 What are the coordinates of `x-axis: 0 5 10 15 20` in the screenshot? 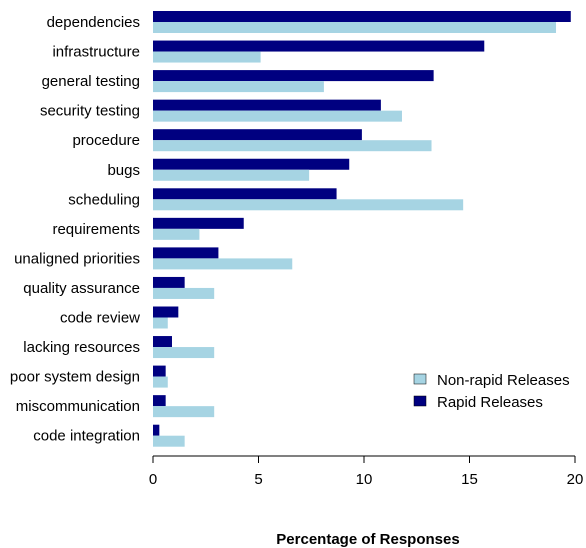 It's located at (366, 471).